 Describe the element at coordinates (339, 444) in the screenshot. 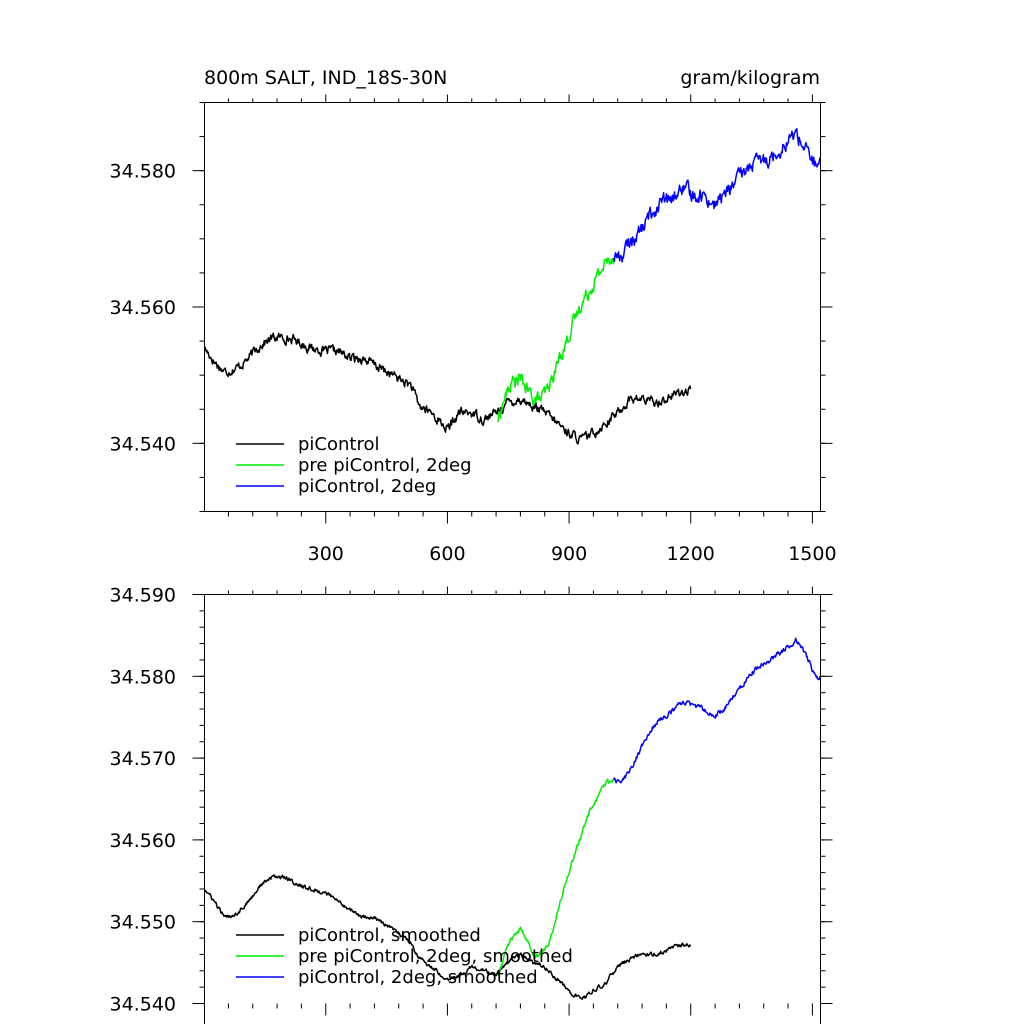

I see `legend-label: piControl` at that location.